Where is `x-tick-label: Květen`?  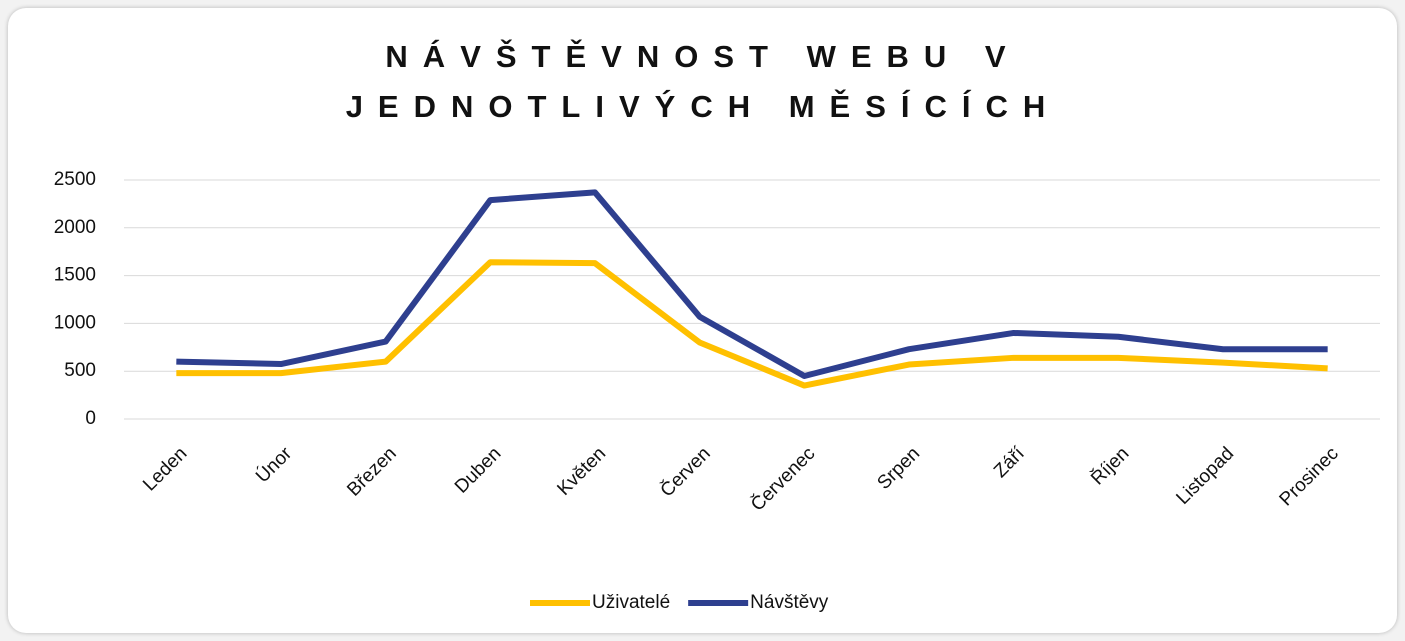
x-tick-label: Květen is located at coordinates (581, 471).